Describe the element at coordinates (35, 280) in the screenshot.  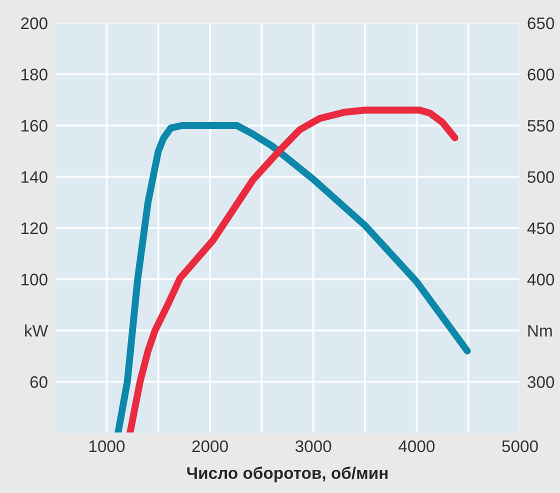
I see `y-tick-label: 100` at that location.